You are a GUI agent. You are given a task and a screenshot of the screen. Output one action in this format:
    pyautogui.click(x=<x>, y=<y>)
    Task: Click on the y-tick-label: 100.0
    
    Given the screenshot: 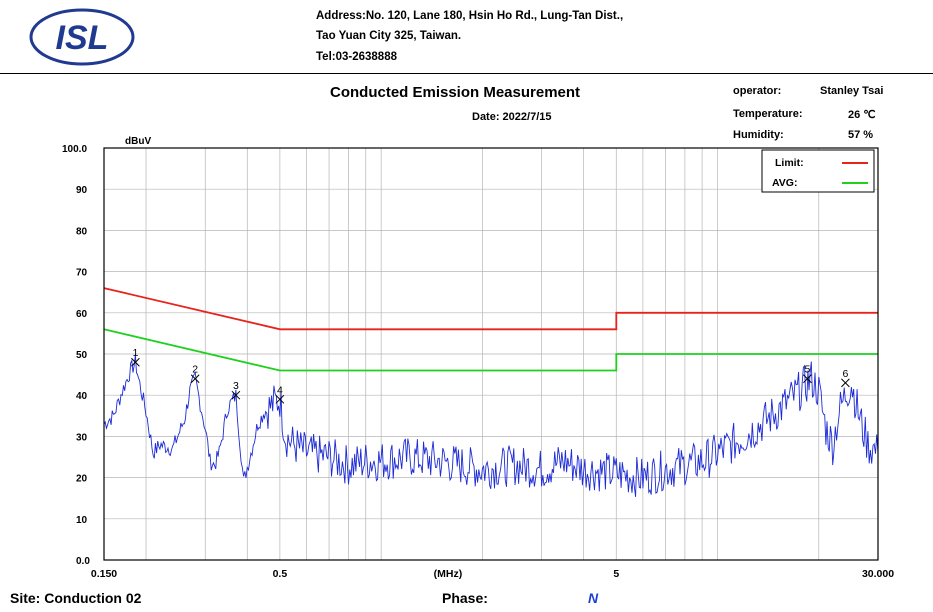 What is the action you would take?
    pyautogui.click(x=74, y=149)
    